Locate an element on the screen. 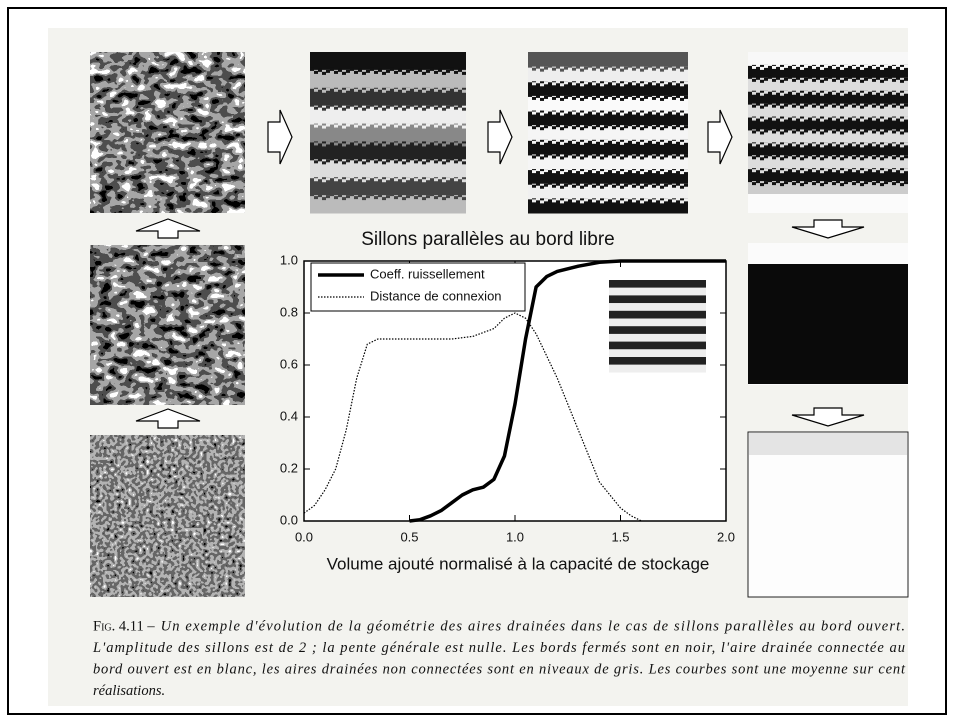 Image resolution: width=954 pixels, height=722 pixels. panel-row3-left is located at coordinates (167, 516).